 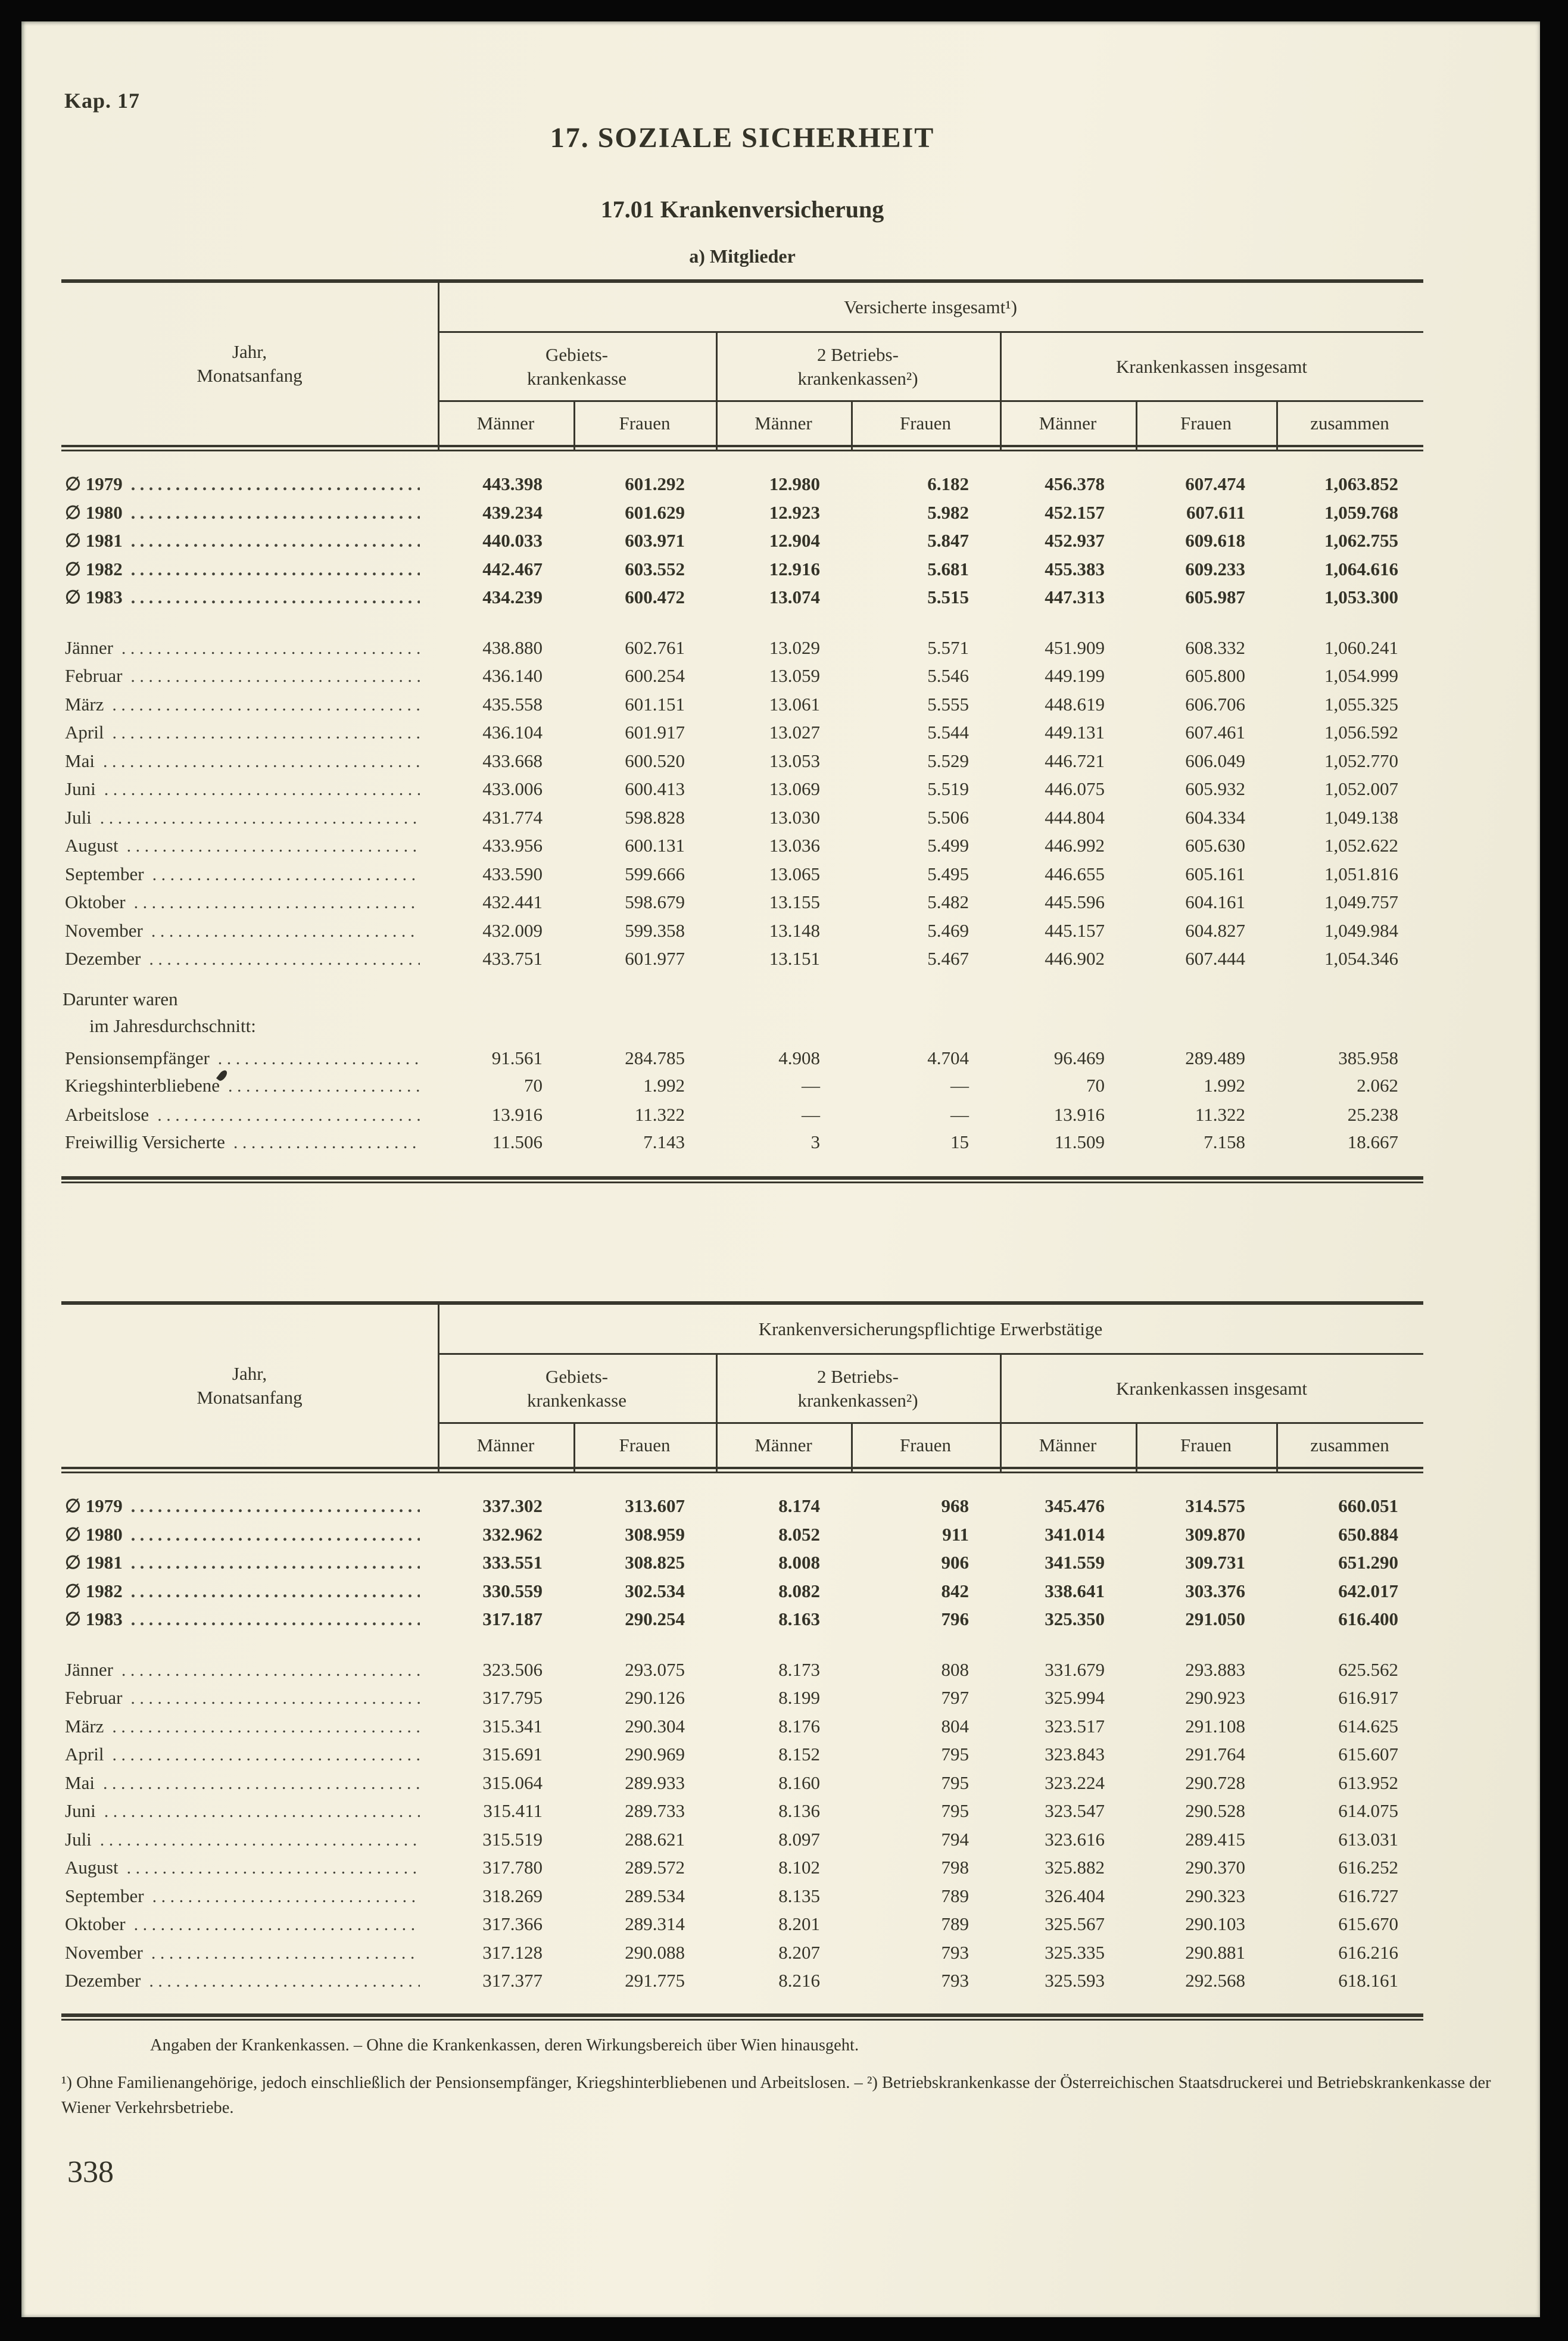 I want to click on cell-value: 291.775, so click(x=655, y=1980).